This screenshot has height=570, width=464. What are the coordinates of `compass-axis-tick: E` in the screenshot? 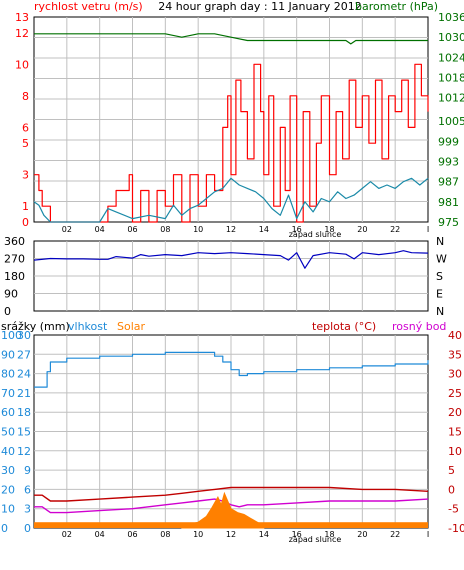 It's located at (439, 294).